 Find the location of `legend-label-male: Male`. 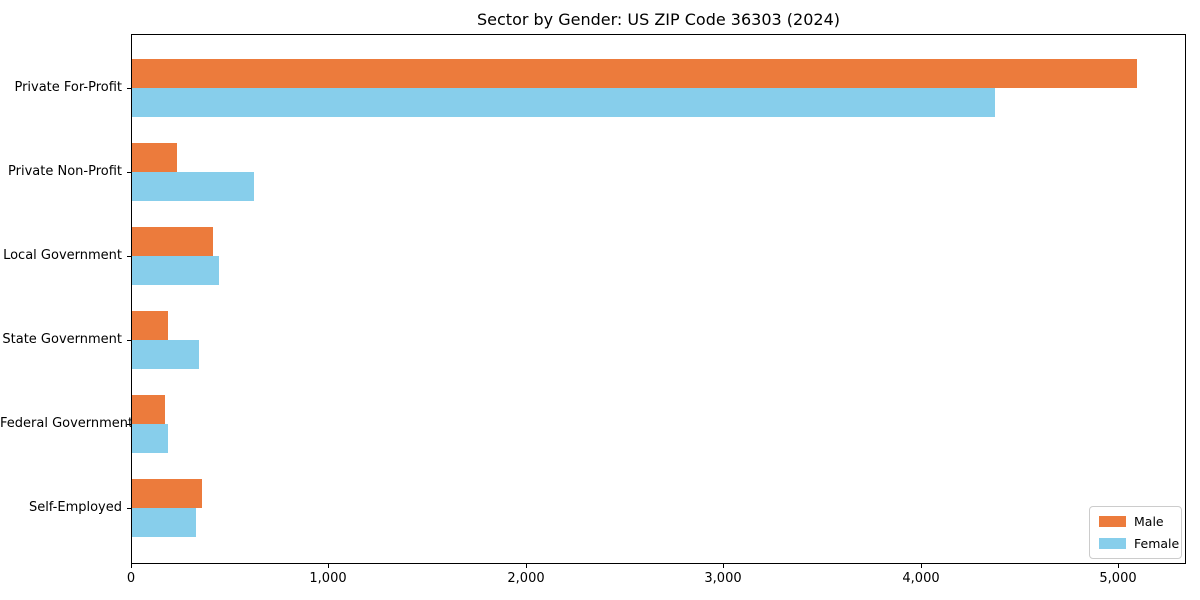

legend-label-male: Male is located at coordinates (1149, 521).